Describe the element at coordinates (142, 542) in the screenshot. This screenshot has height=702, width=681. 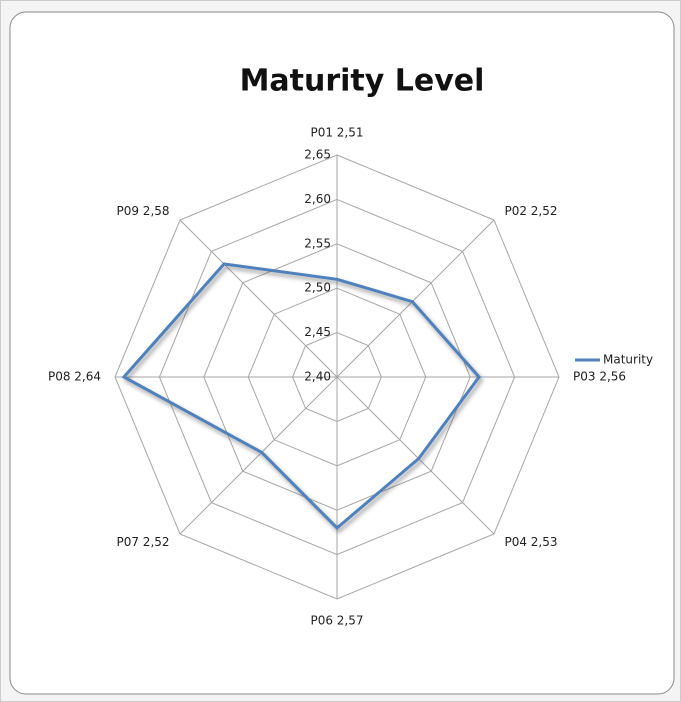
I see `category-label: P07 2,52` at that location.